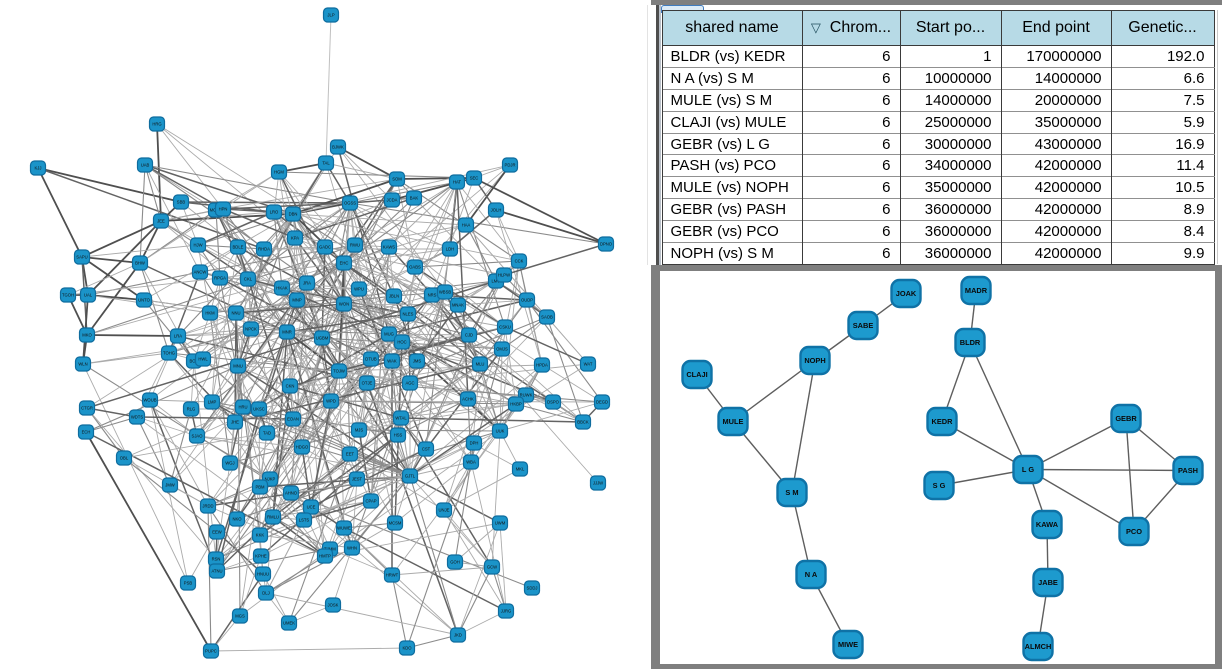 The height and width of the screenshot is (669, 1222). I want to click on svg-text: NOPH, so click(814, 360).